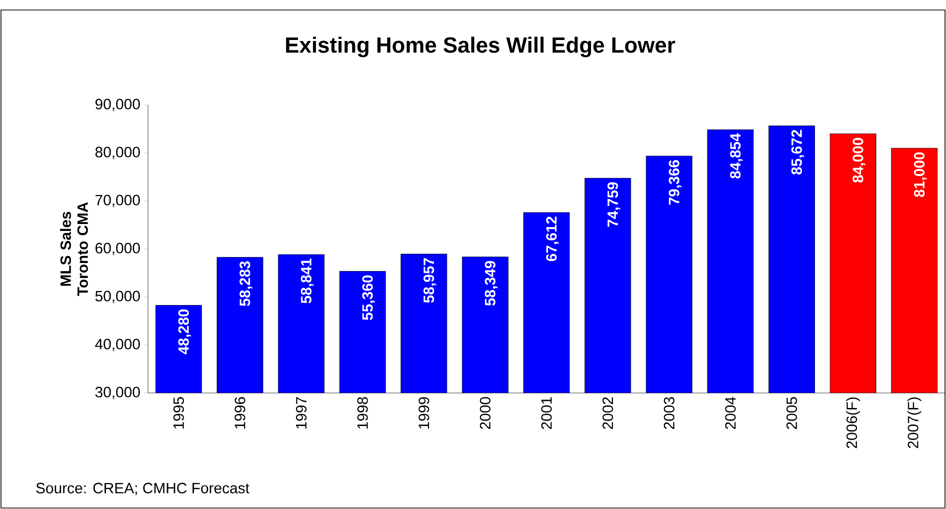  I want to click on data-label: 84,000, so click(859, 160).